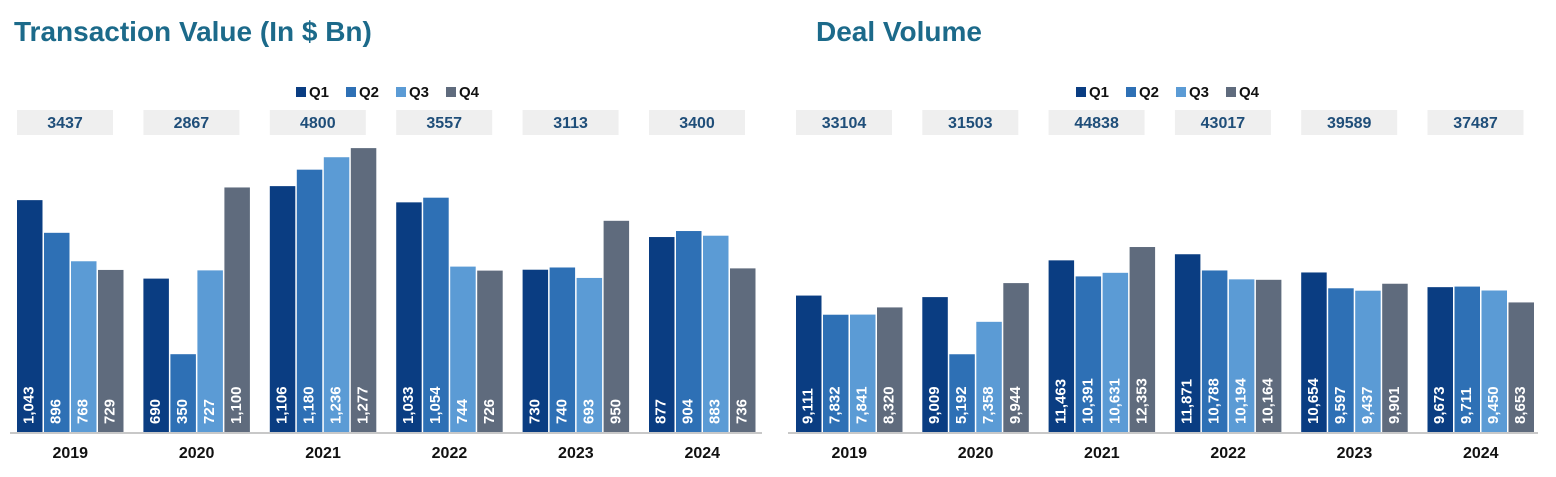  What do you see at coordinates (435, 405) in the screenshot?
I see `bar-value-label: 1,054` at bounding box center [435, 405].